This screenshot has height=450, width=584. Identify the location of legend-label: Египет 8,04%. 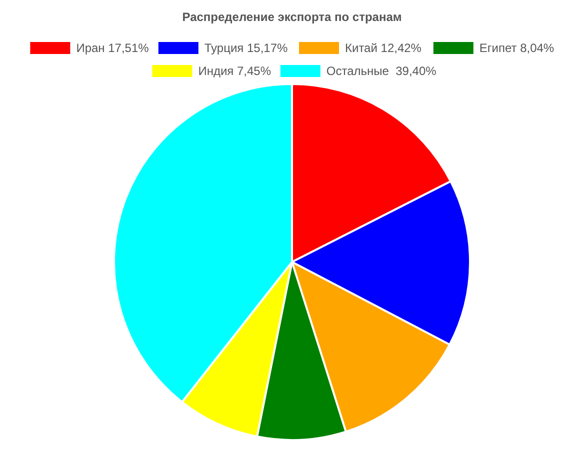
(516, 48).